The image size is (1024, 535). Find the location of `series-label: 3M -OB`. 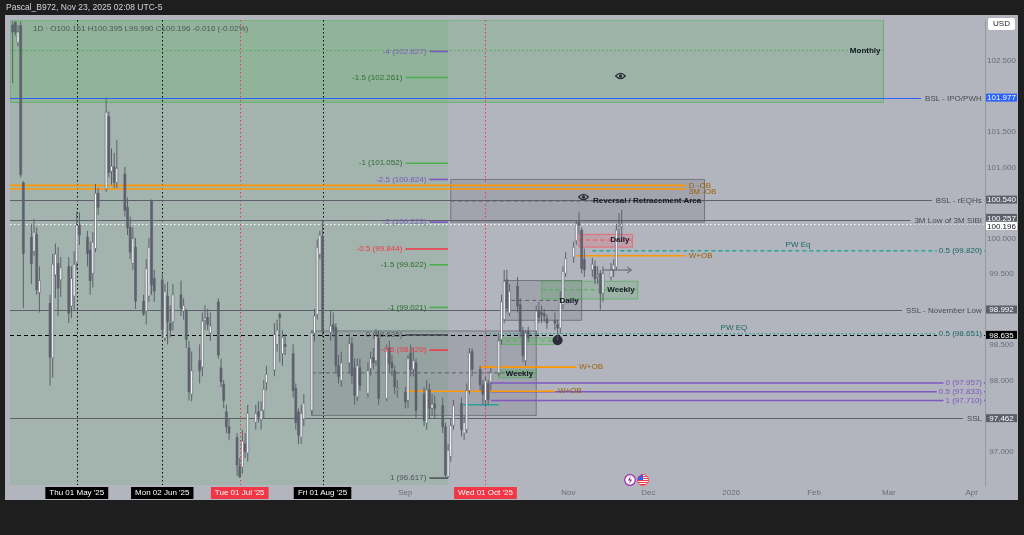

series-label: 3M -OB is located at coordinates (702, 192).